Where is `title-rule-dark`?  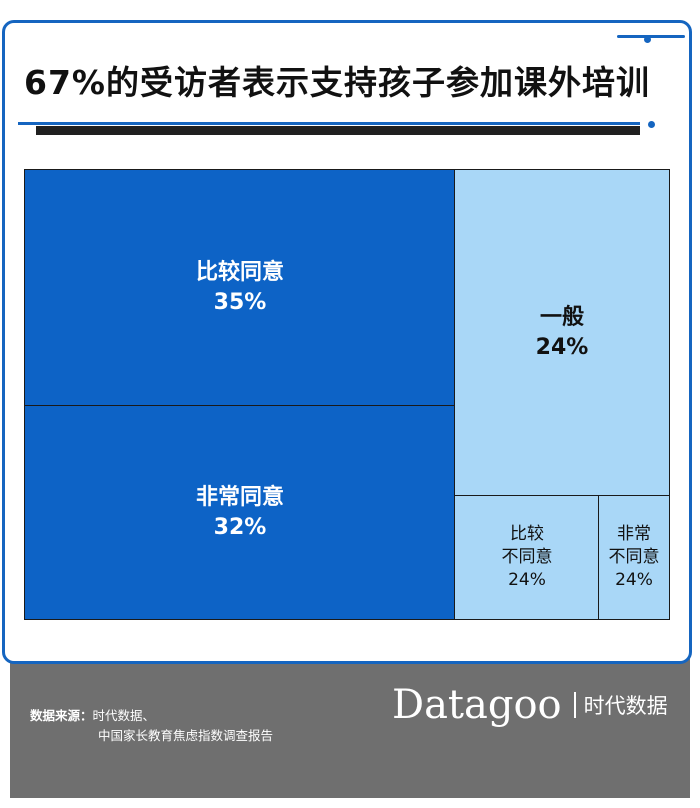
title-rule-dark is located at coordinates (338, 130).